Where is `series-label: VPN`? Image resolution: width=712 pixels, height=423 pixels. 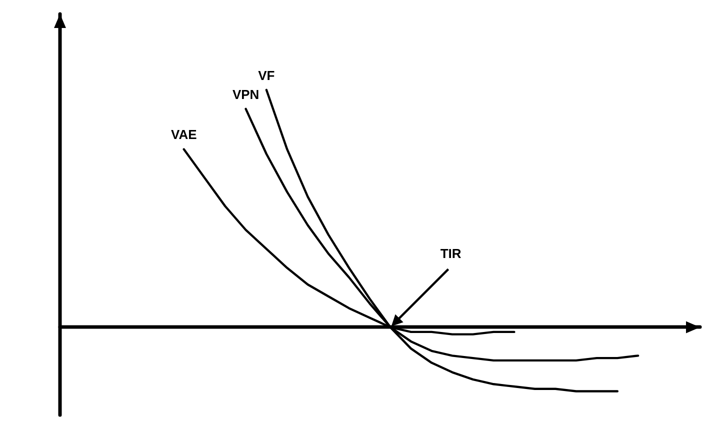
series-label: VPN is located at coordinates (246, 94).